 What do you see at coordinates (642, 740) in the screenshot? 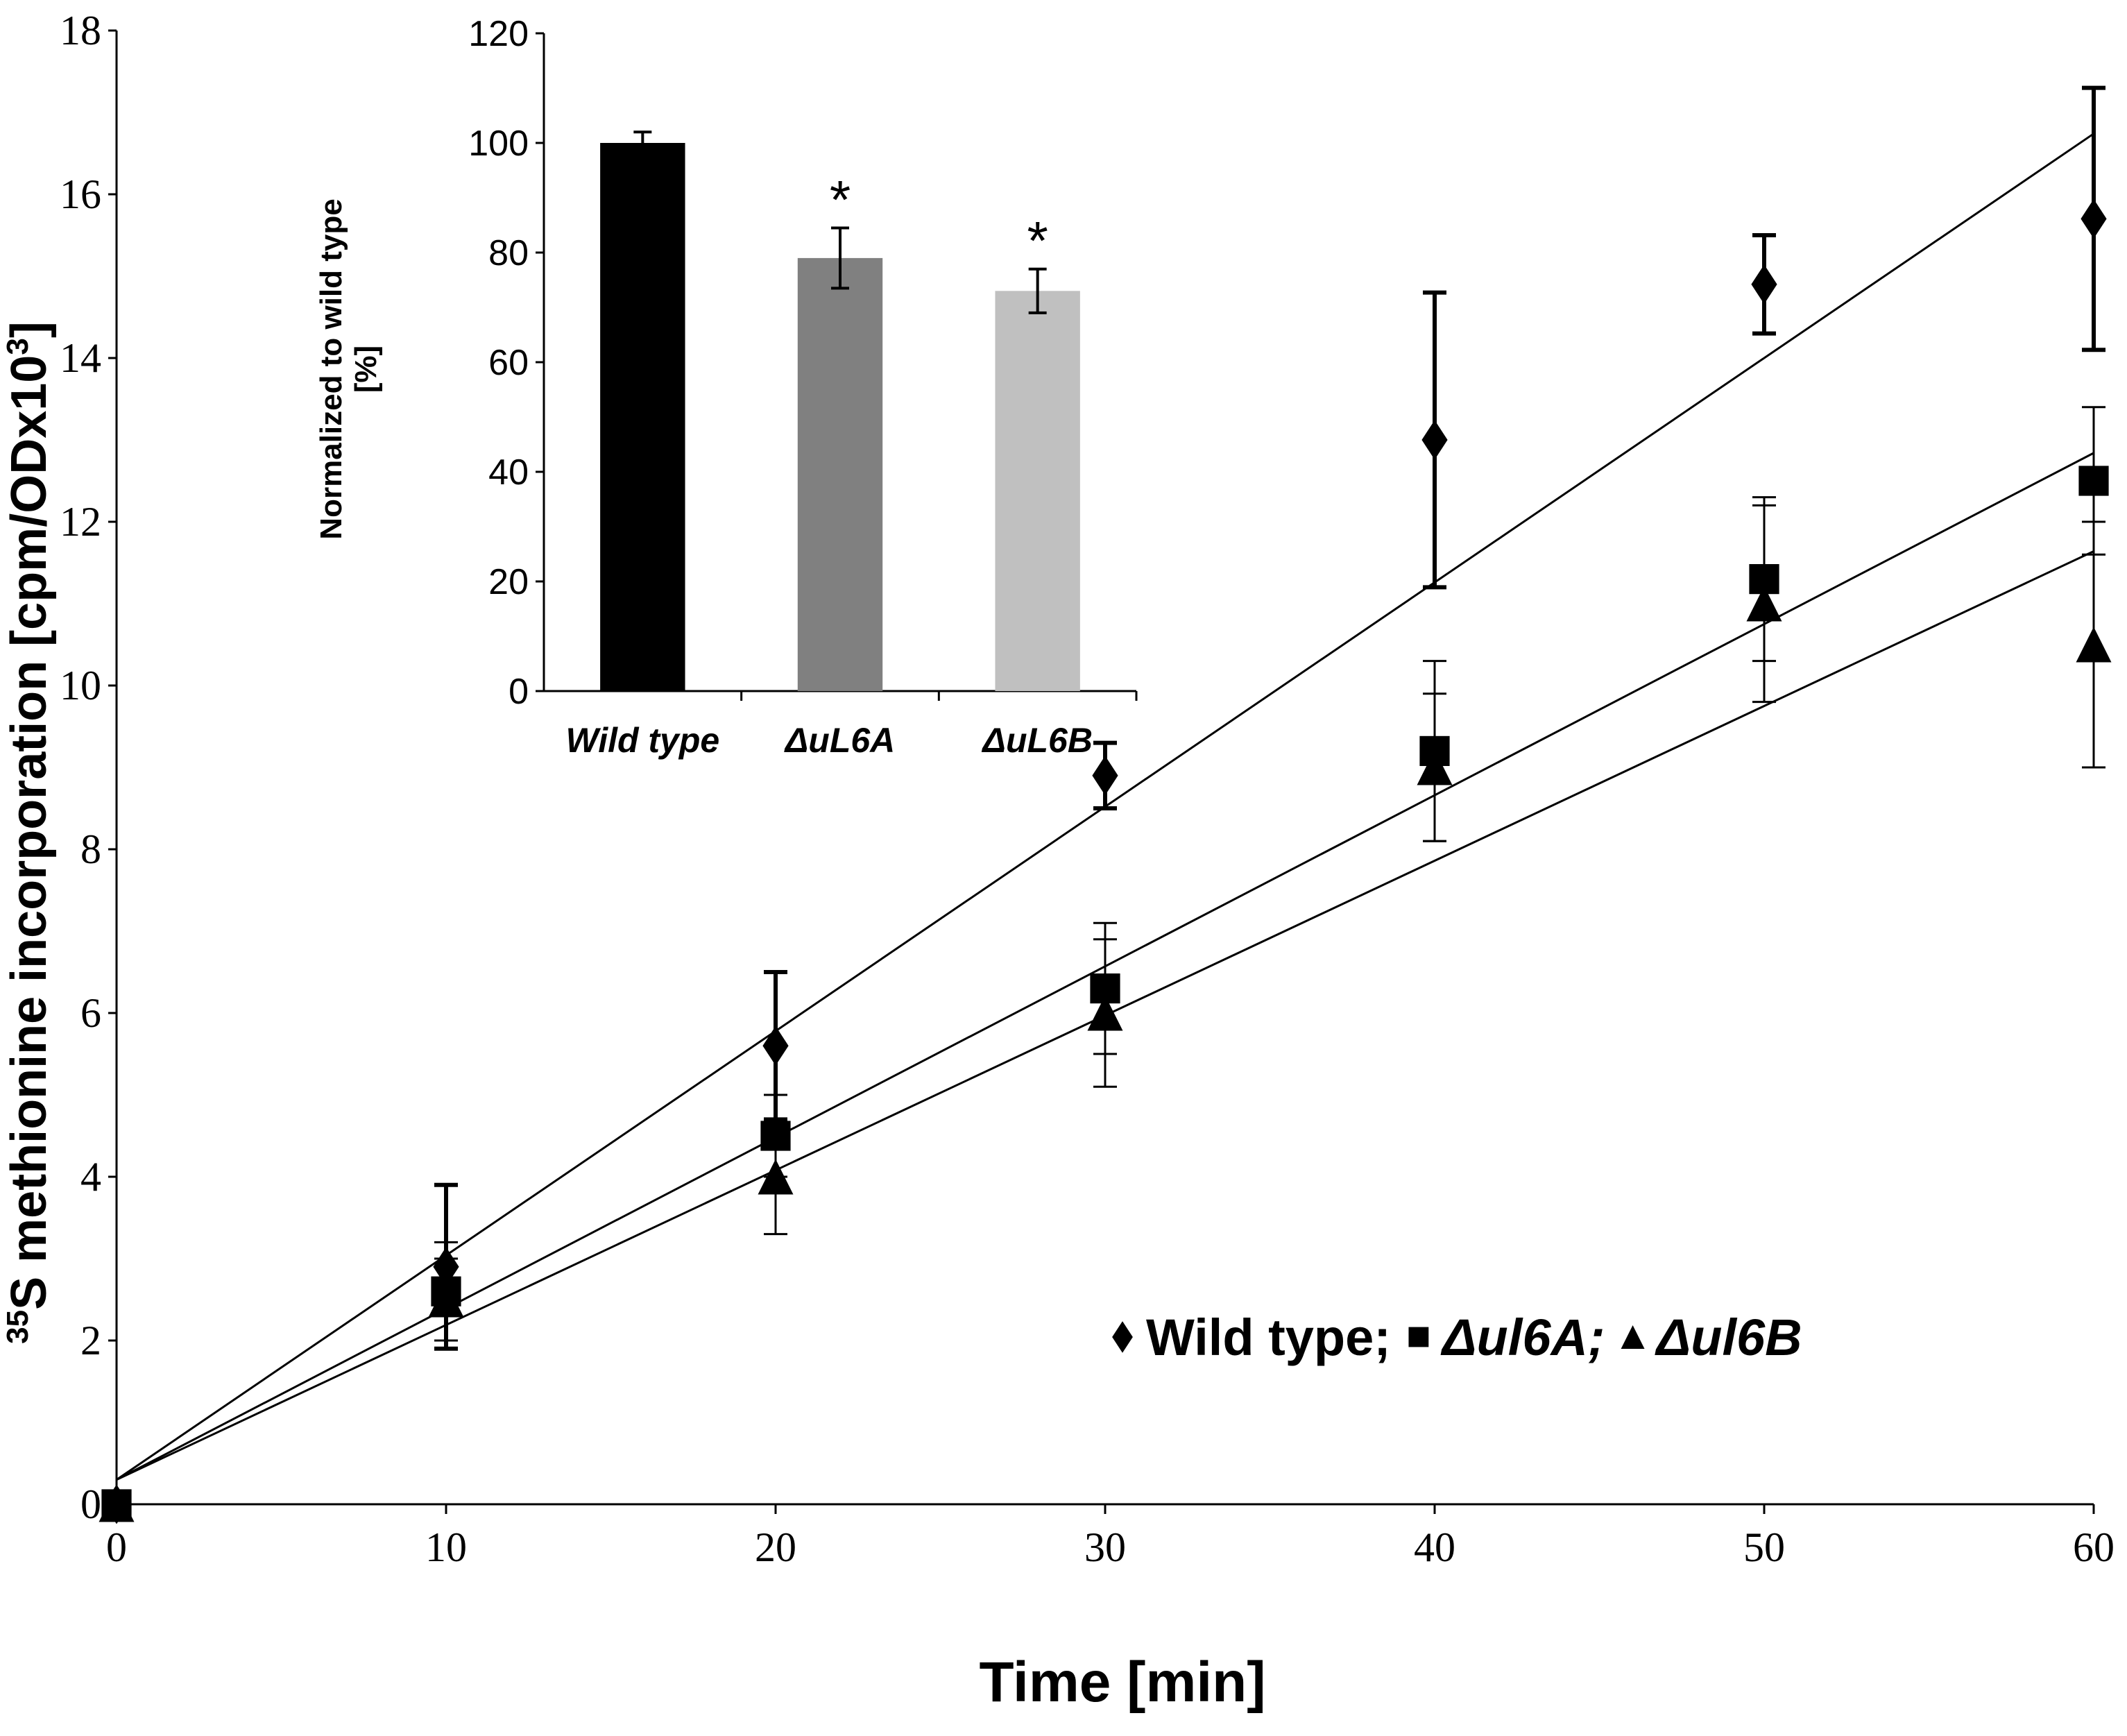
I see `inset-category-label: Wild type` at bounding box center [642, 740].